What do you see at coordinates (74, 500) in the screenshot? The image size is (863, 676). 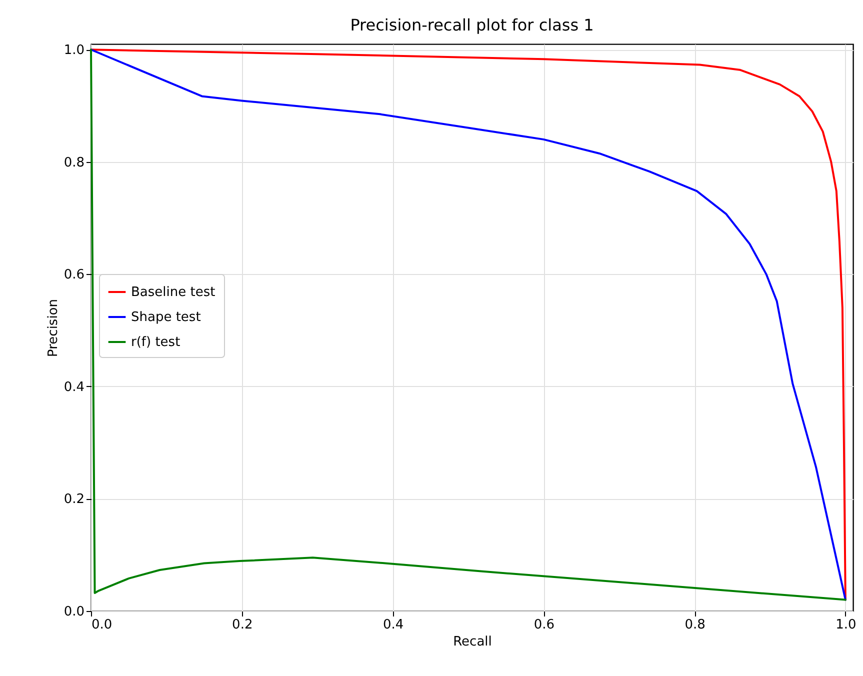 I see `y-tick-label: 0.2` at bounding box center [74, 500].